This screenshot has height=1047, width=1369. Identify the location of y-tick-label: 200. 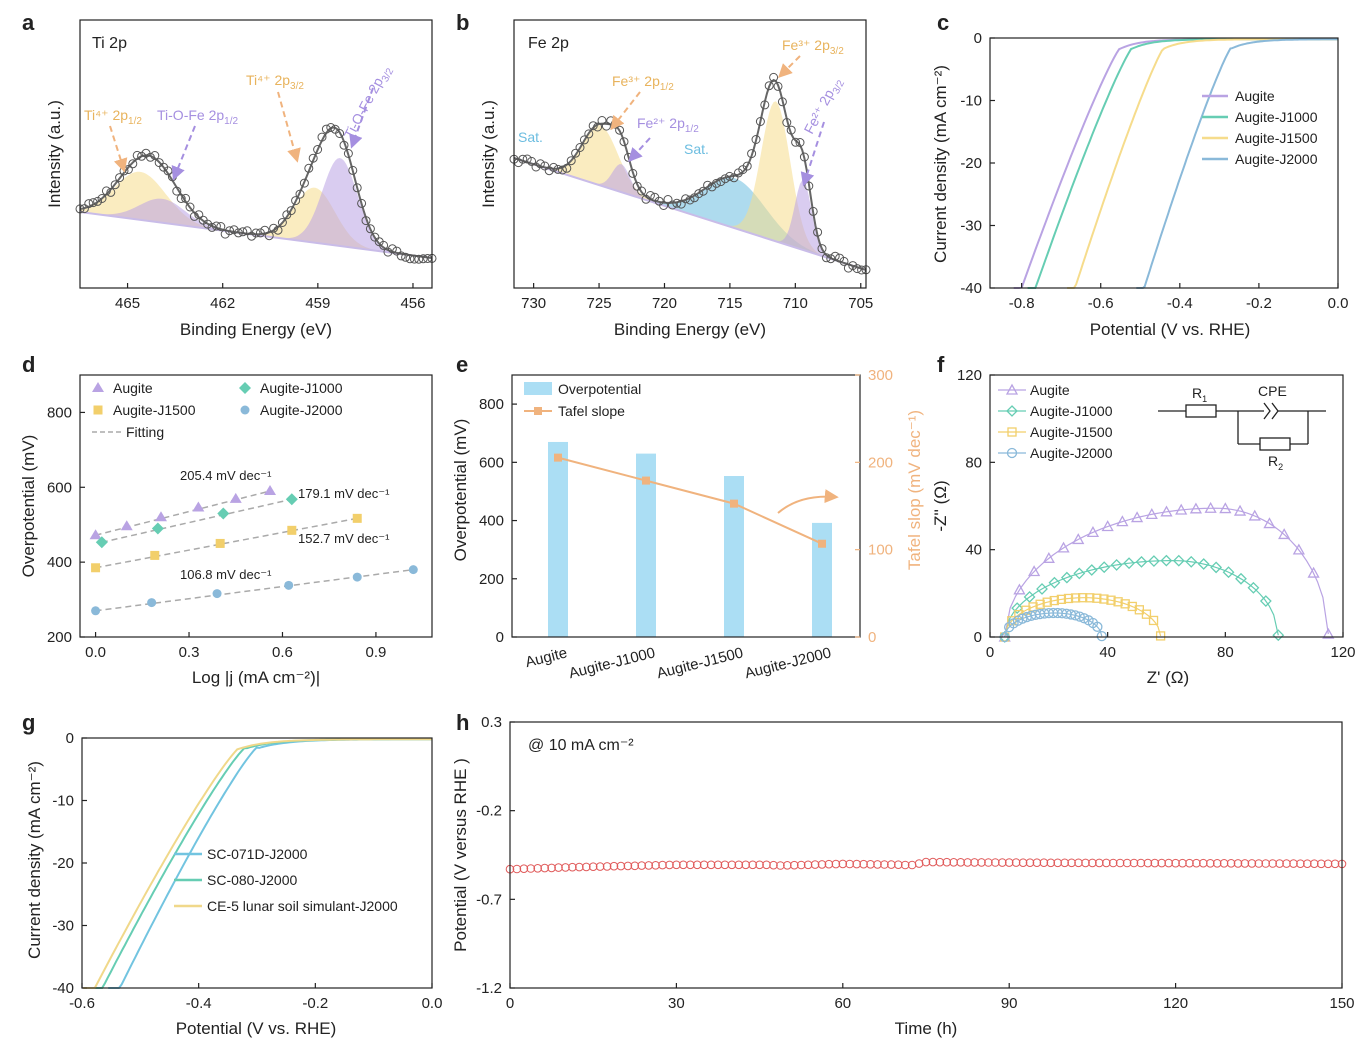
(880, 462).